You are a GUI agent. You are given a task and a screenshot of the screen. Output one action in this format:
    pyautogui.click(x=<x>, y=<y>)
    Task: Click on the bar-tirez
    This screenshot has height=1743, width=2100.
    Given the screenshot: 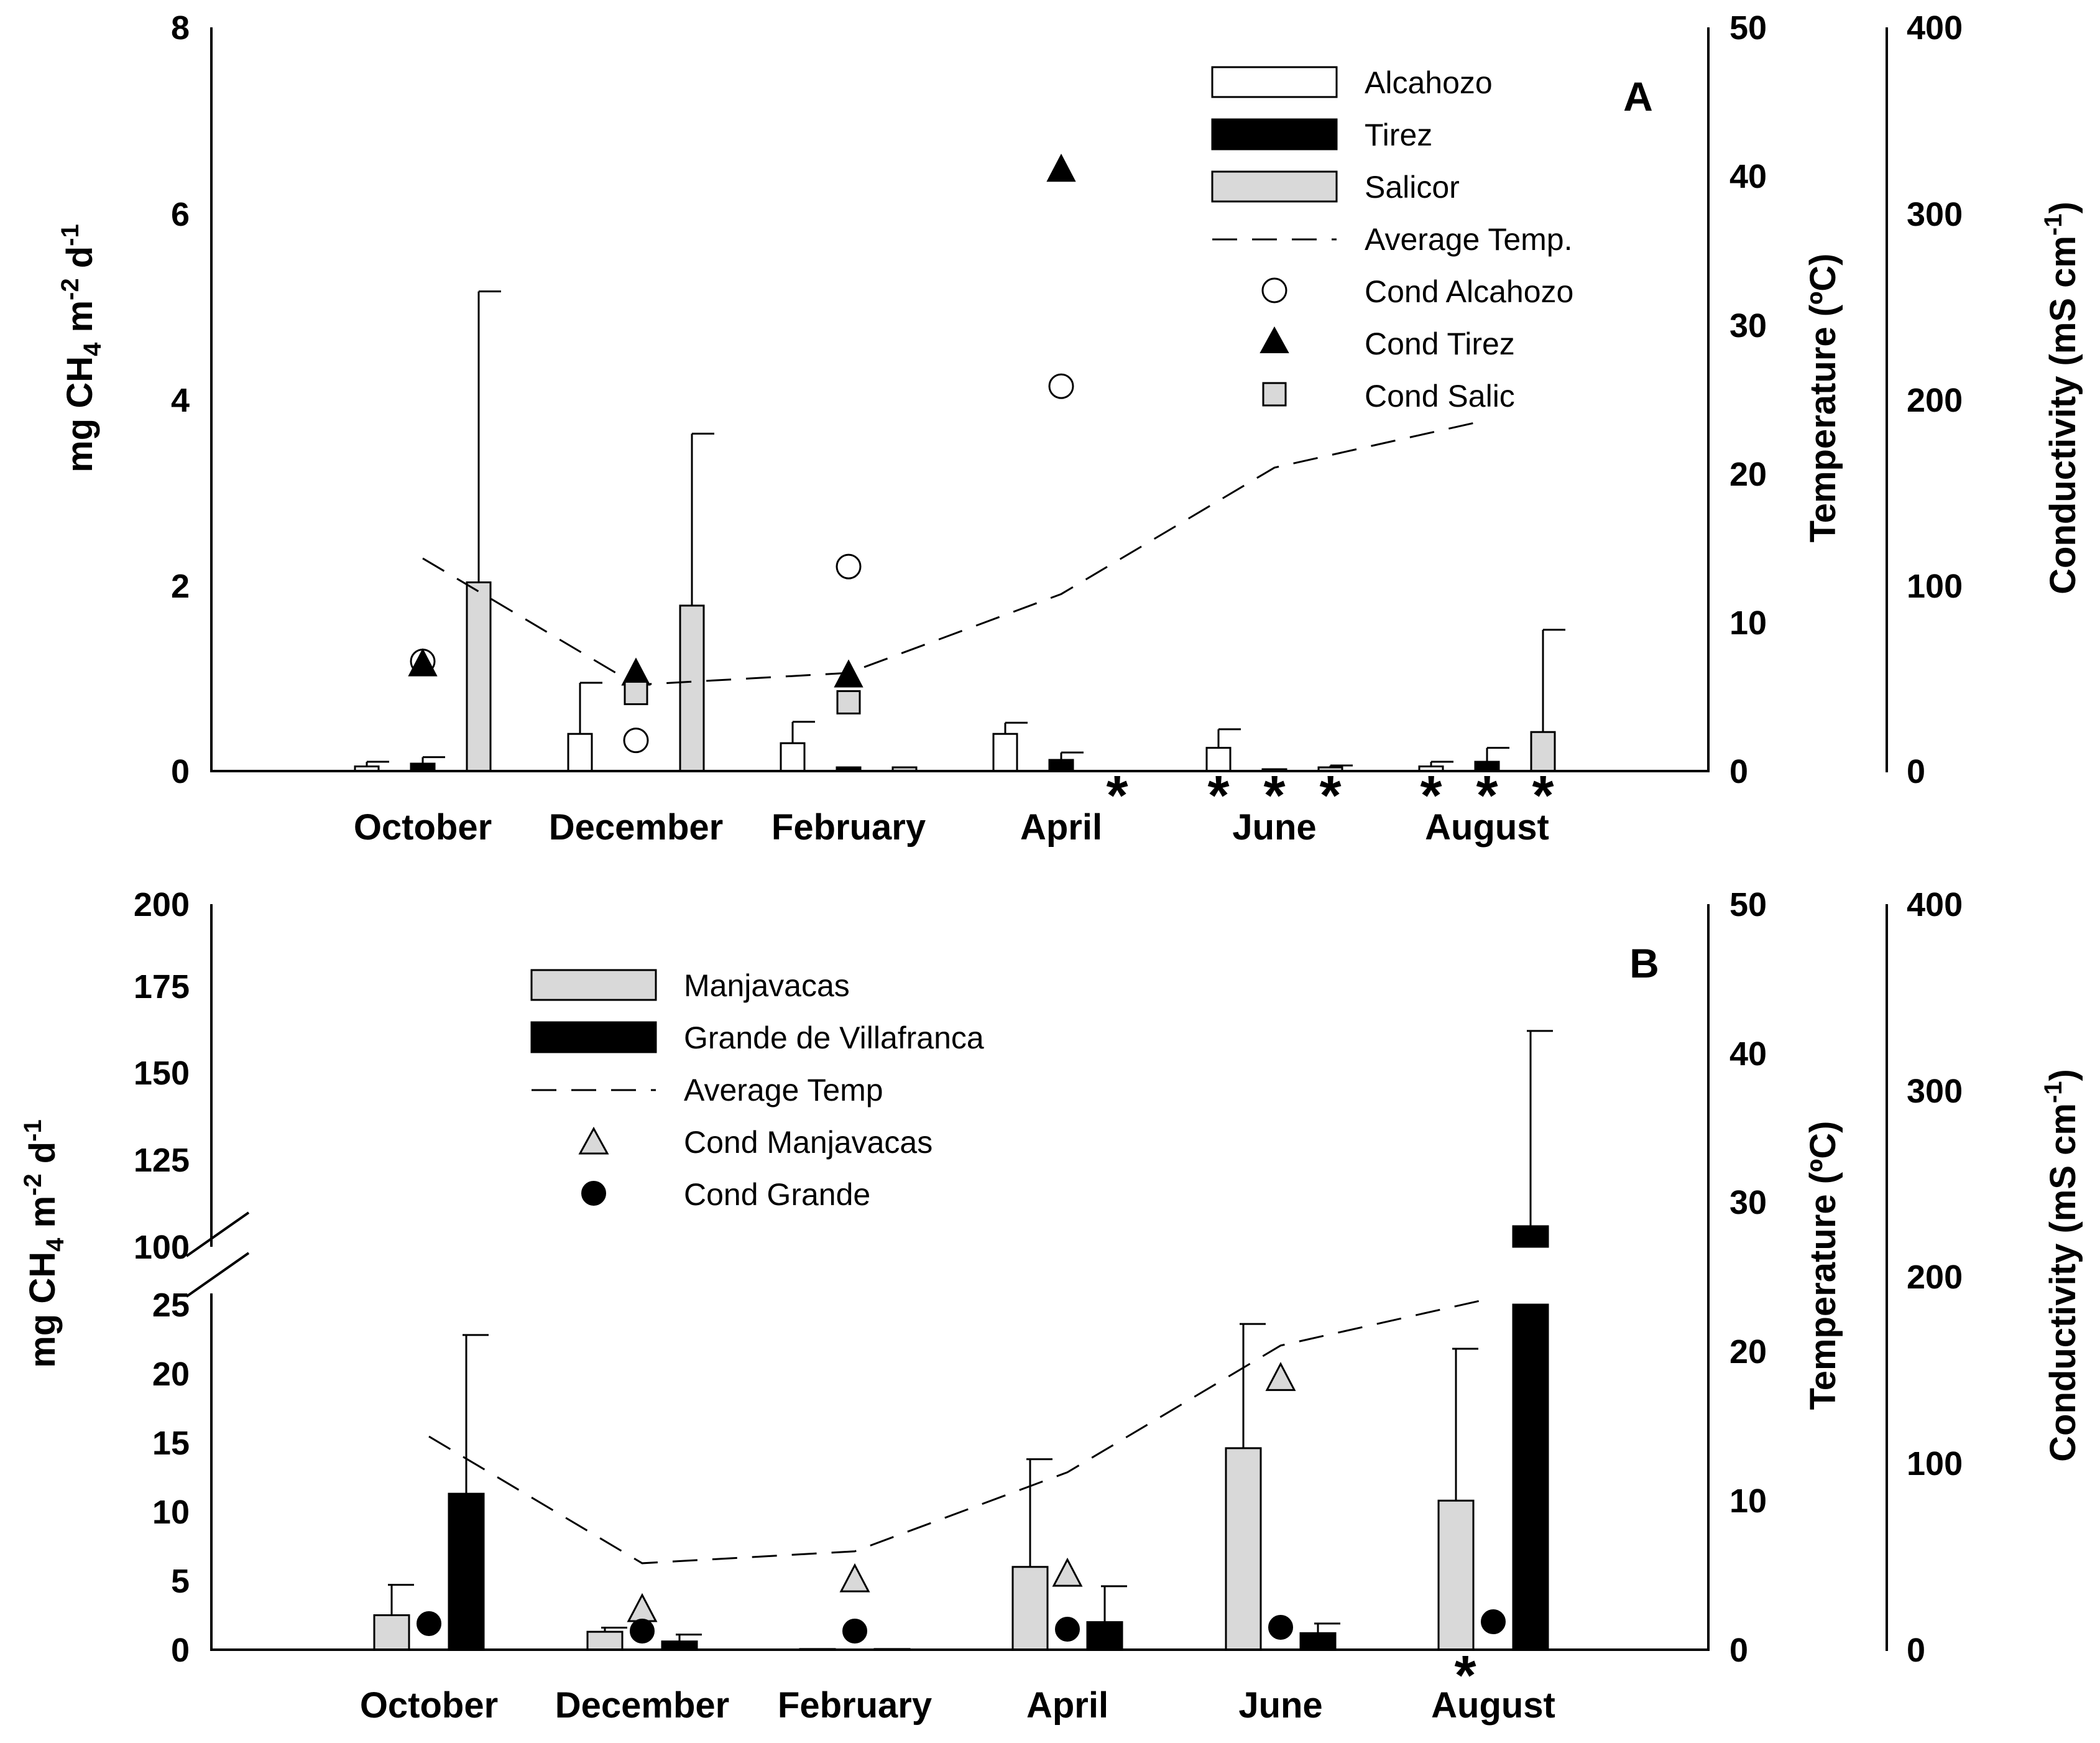 What is the action you would take?
    pyautogui.click(x=1061, y=766)
    